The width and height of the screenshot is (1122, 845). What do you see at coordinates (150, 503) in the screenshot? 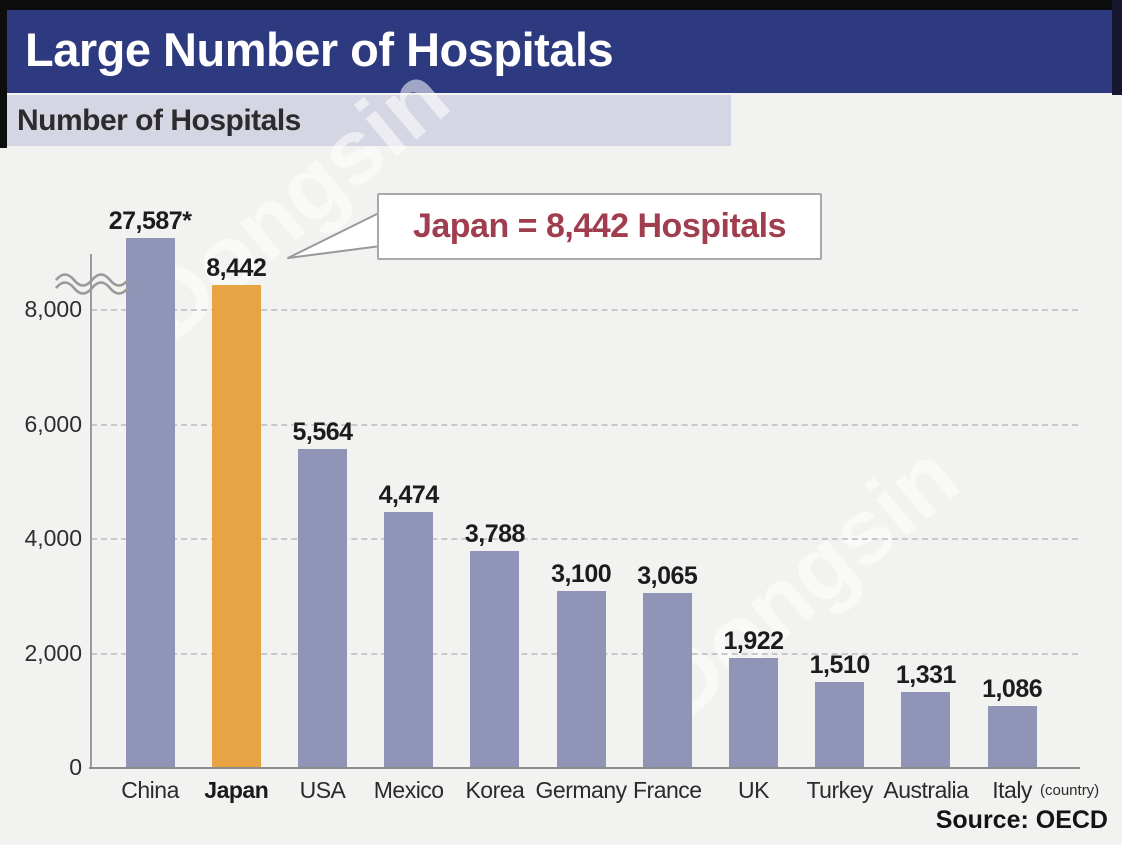
I see `bar-china` at bounding box center [150, 503].